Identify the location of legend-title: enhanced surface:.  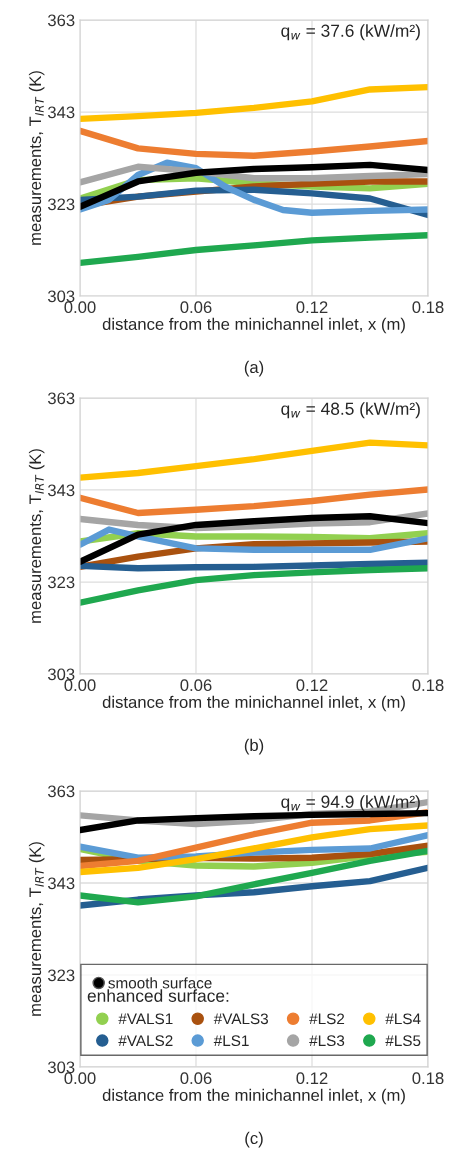
(158, 995).